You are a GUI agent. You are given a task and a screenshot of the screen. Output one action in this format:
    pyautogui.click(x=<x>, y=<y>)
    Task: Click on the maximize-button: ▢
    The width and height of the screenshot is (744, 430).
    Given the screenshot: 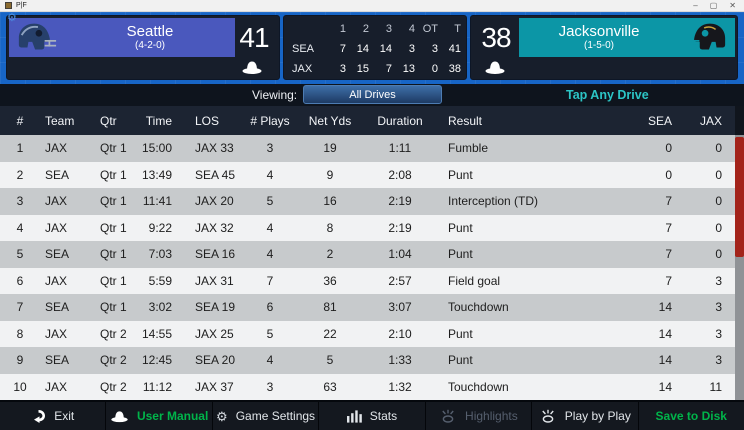 What is the action you would take?
    pyautogui.click(x=713, y=5)
    